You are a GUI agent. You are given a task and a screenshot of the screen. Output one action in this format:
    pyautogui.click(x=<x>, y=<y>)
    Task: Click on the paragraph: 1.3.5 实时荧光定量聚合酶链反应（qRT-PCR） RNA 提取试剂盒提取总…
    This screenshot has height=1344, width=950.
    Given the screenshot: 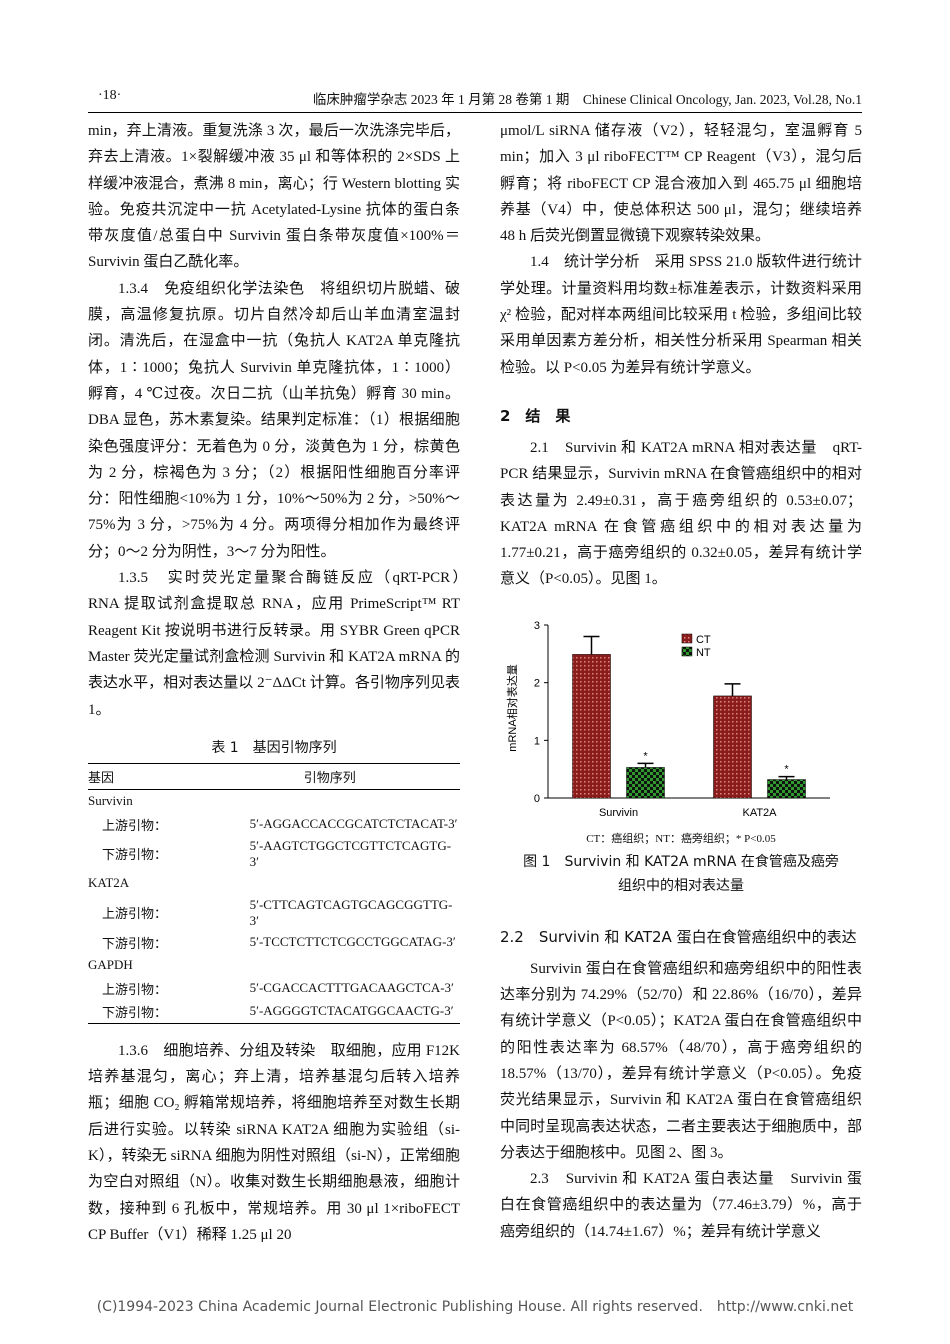 What is the action you would take?
    pyautogui.click(x=282, y=644)
    